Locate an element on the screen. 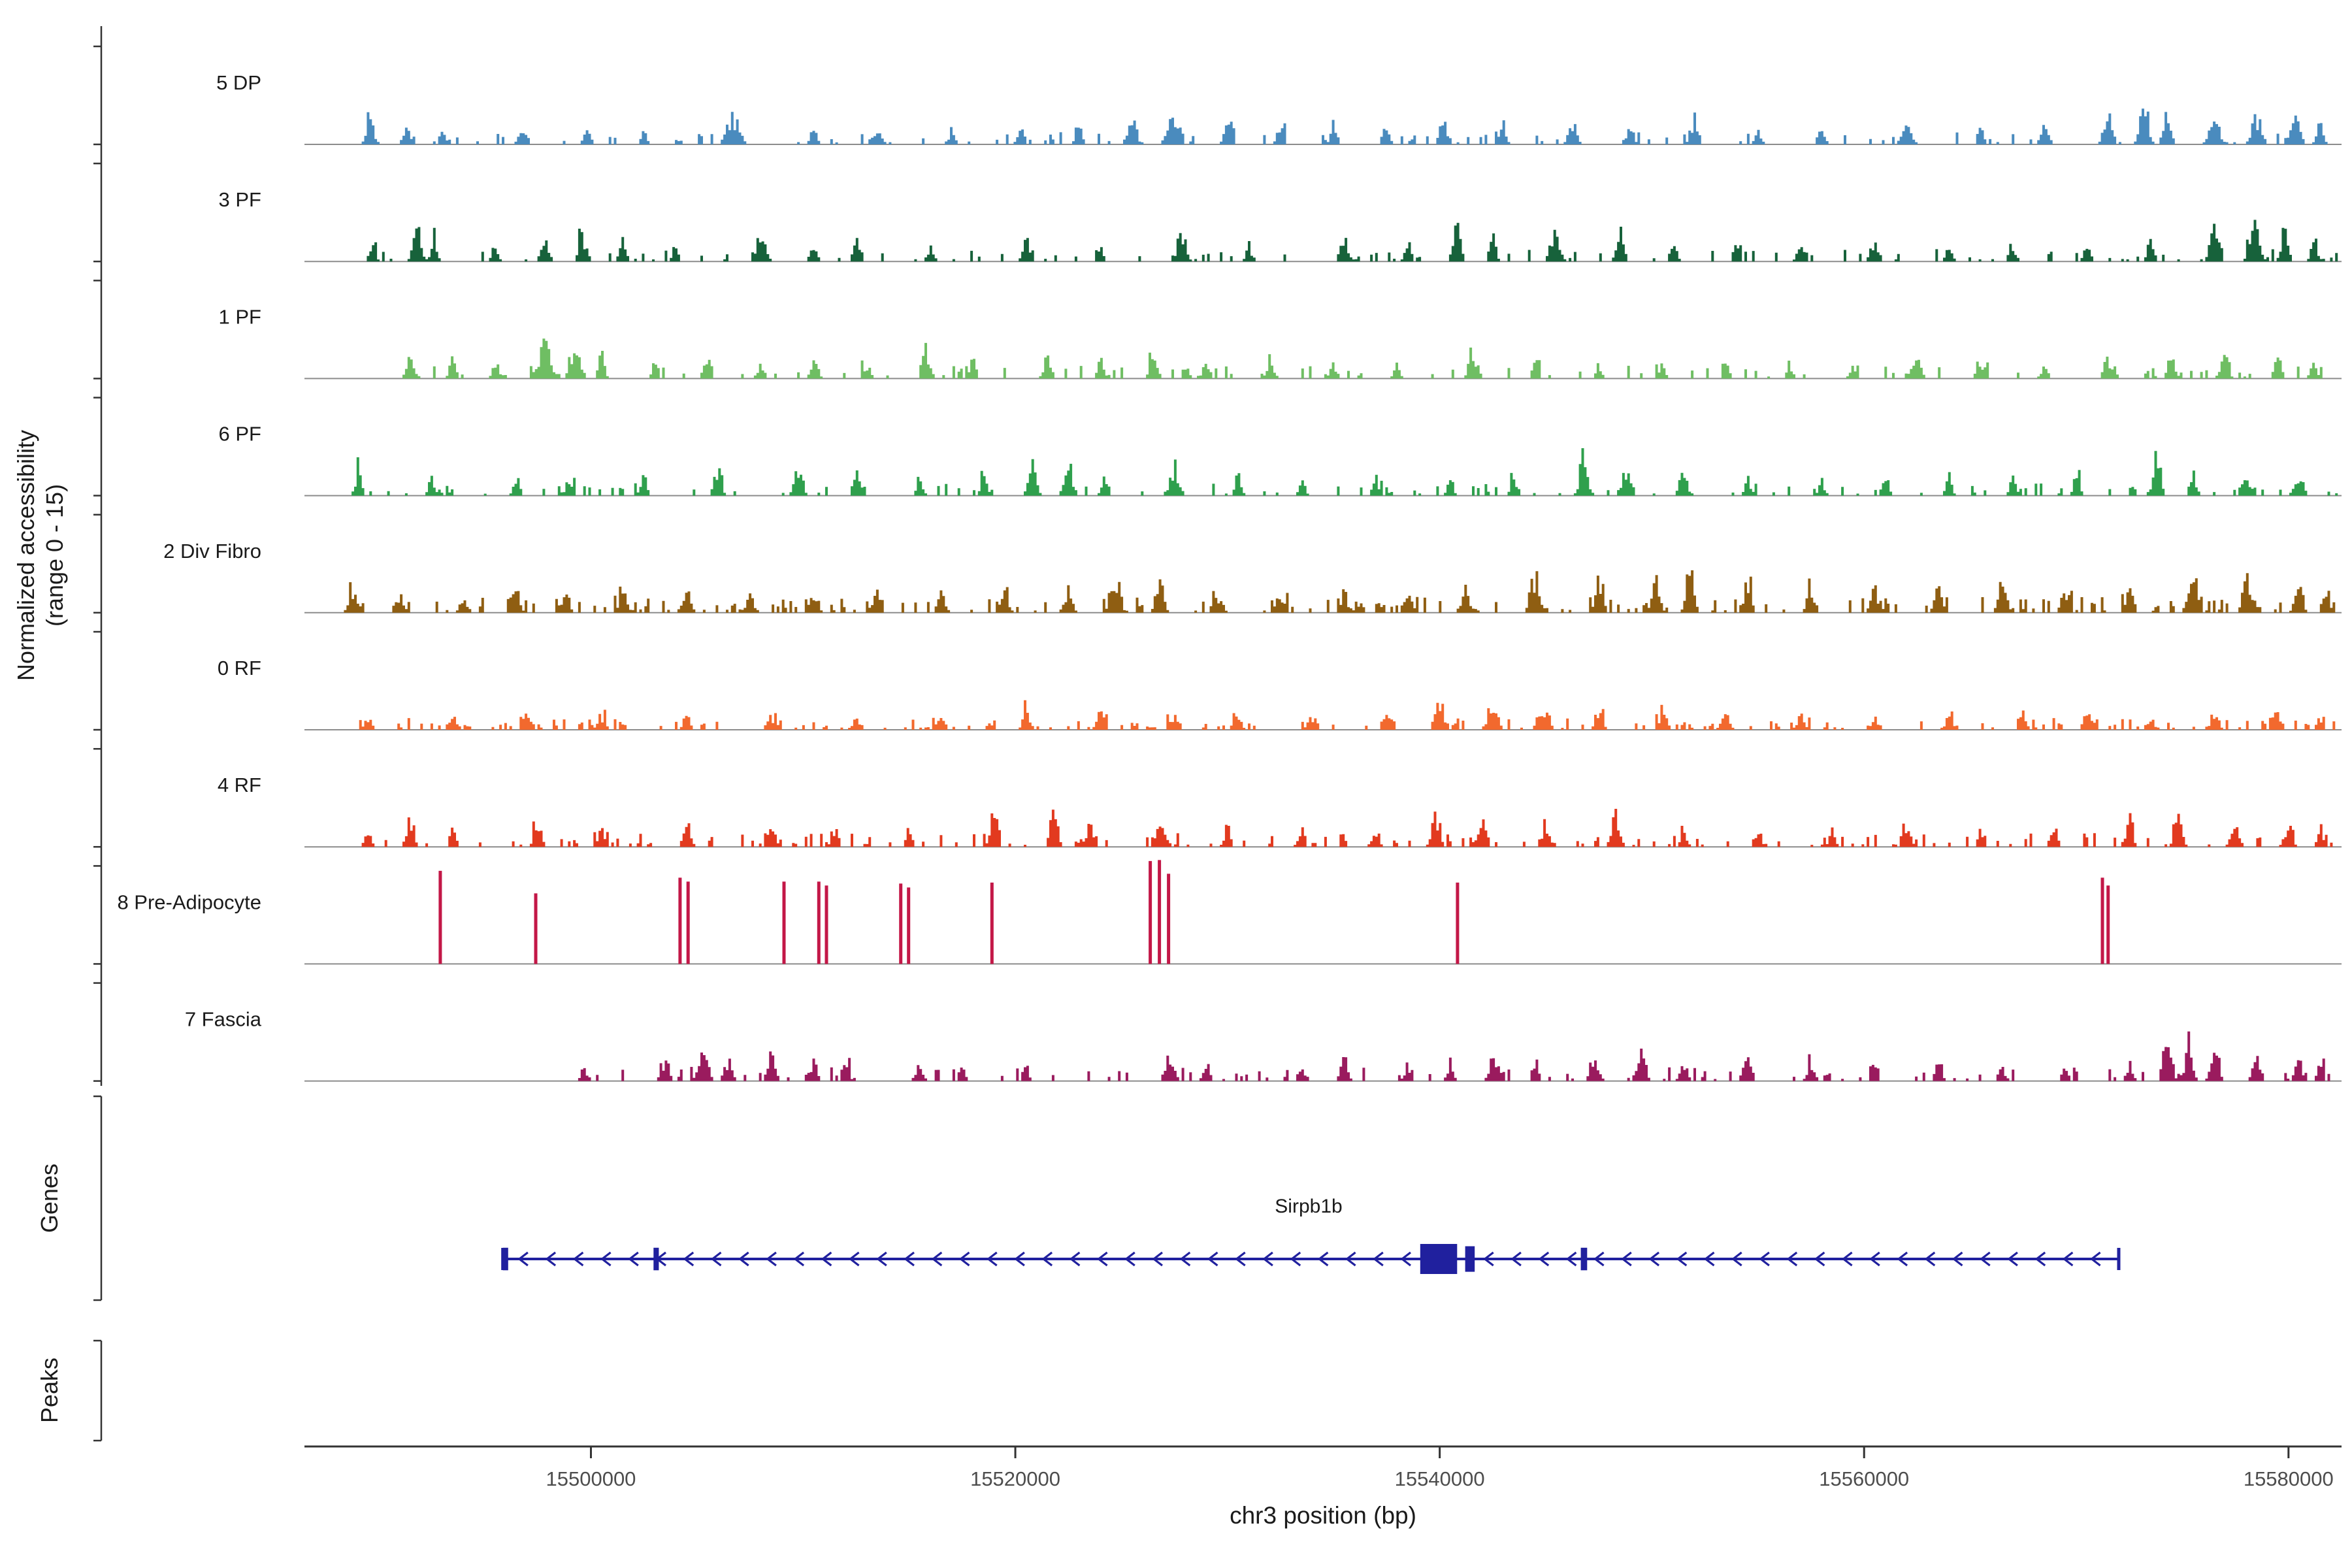 The height and width of the screenshot is (1568, 2352). track-label: 1 PF is located at coordinates (240, 316).